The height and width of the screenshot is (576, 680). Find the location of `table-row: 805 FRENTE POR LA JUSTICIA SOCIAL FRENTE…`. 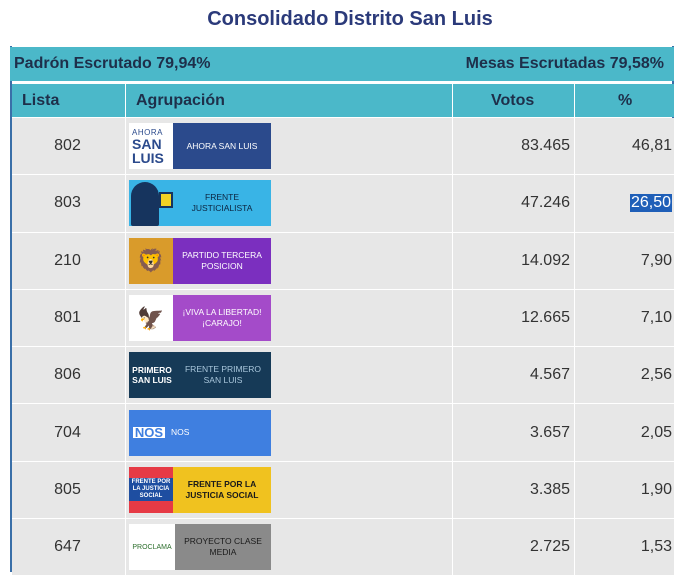

table-row: 805 FRENTE POR LA JUSTICIA SOCIAL FRENTE… is located at coordinates (343, 490).